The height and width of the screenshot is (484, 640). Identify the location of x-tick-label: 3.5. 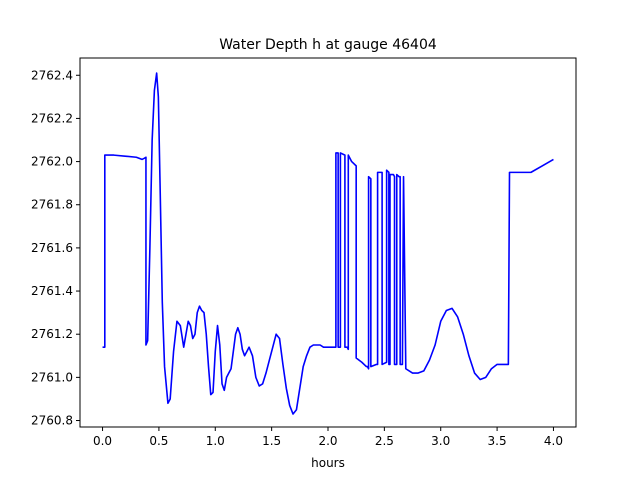
(497, 441).